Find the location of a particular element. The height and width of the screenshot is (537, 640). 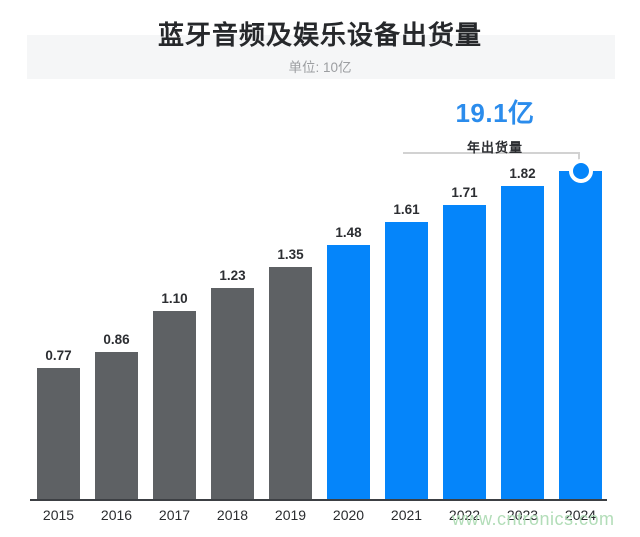

x-axis-label-2018: 2018 is located at coordinates (232, 515).